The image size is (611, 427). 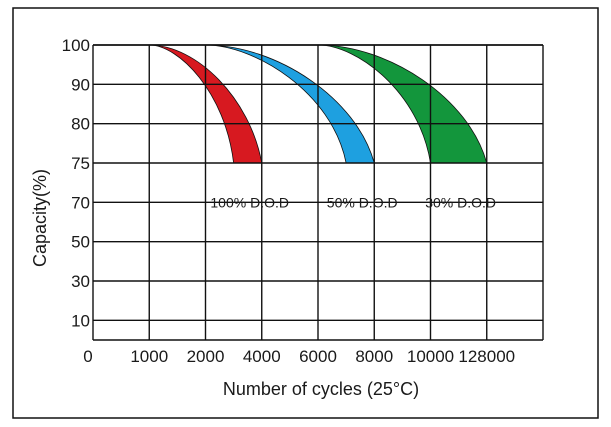 What do you see at coordinates (486, 356) in the screenshot?
I see `x-tick-label: 128000` at bounding box center [486, 356].